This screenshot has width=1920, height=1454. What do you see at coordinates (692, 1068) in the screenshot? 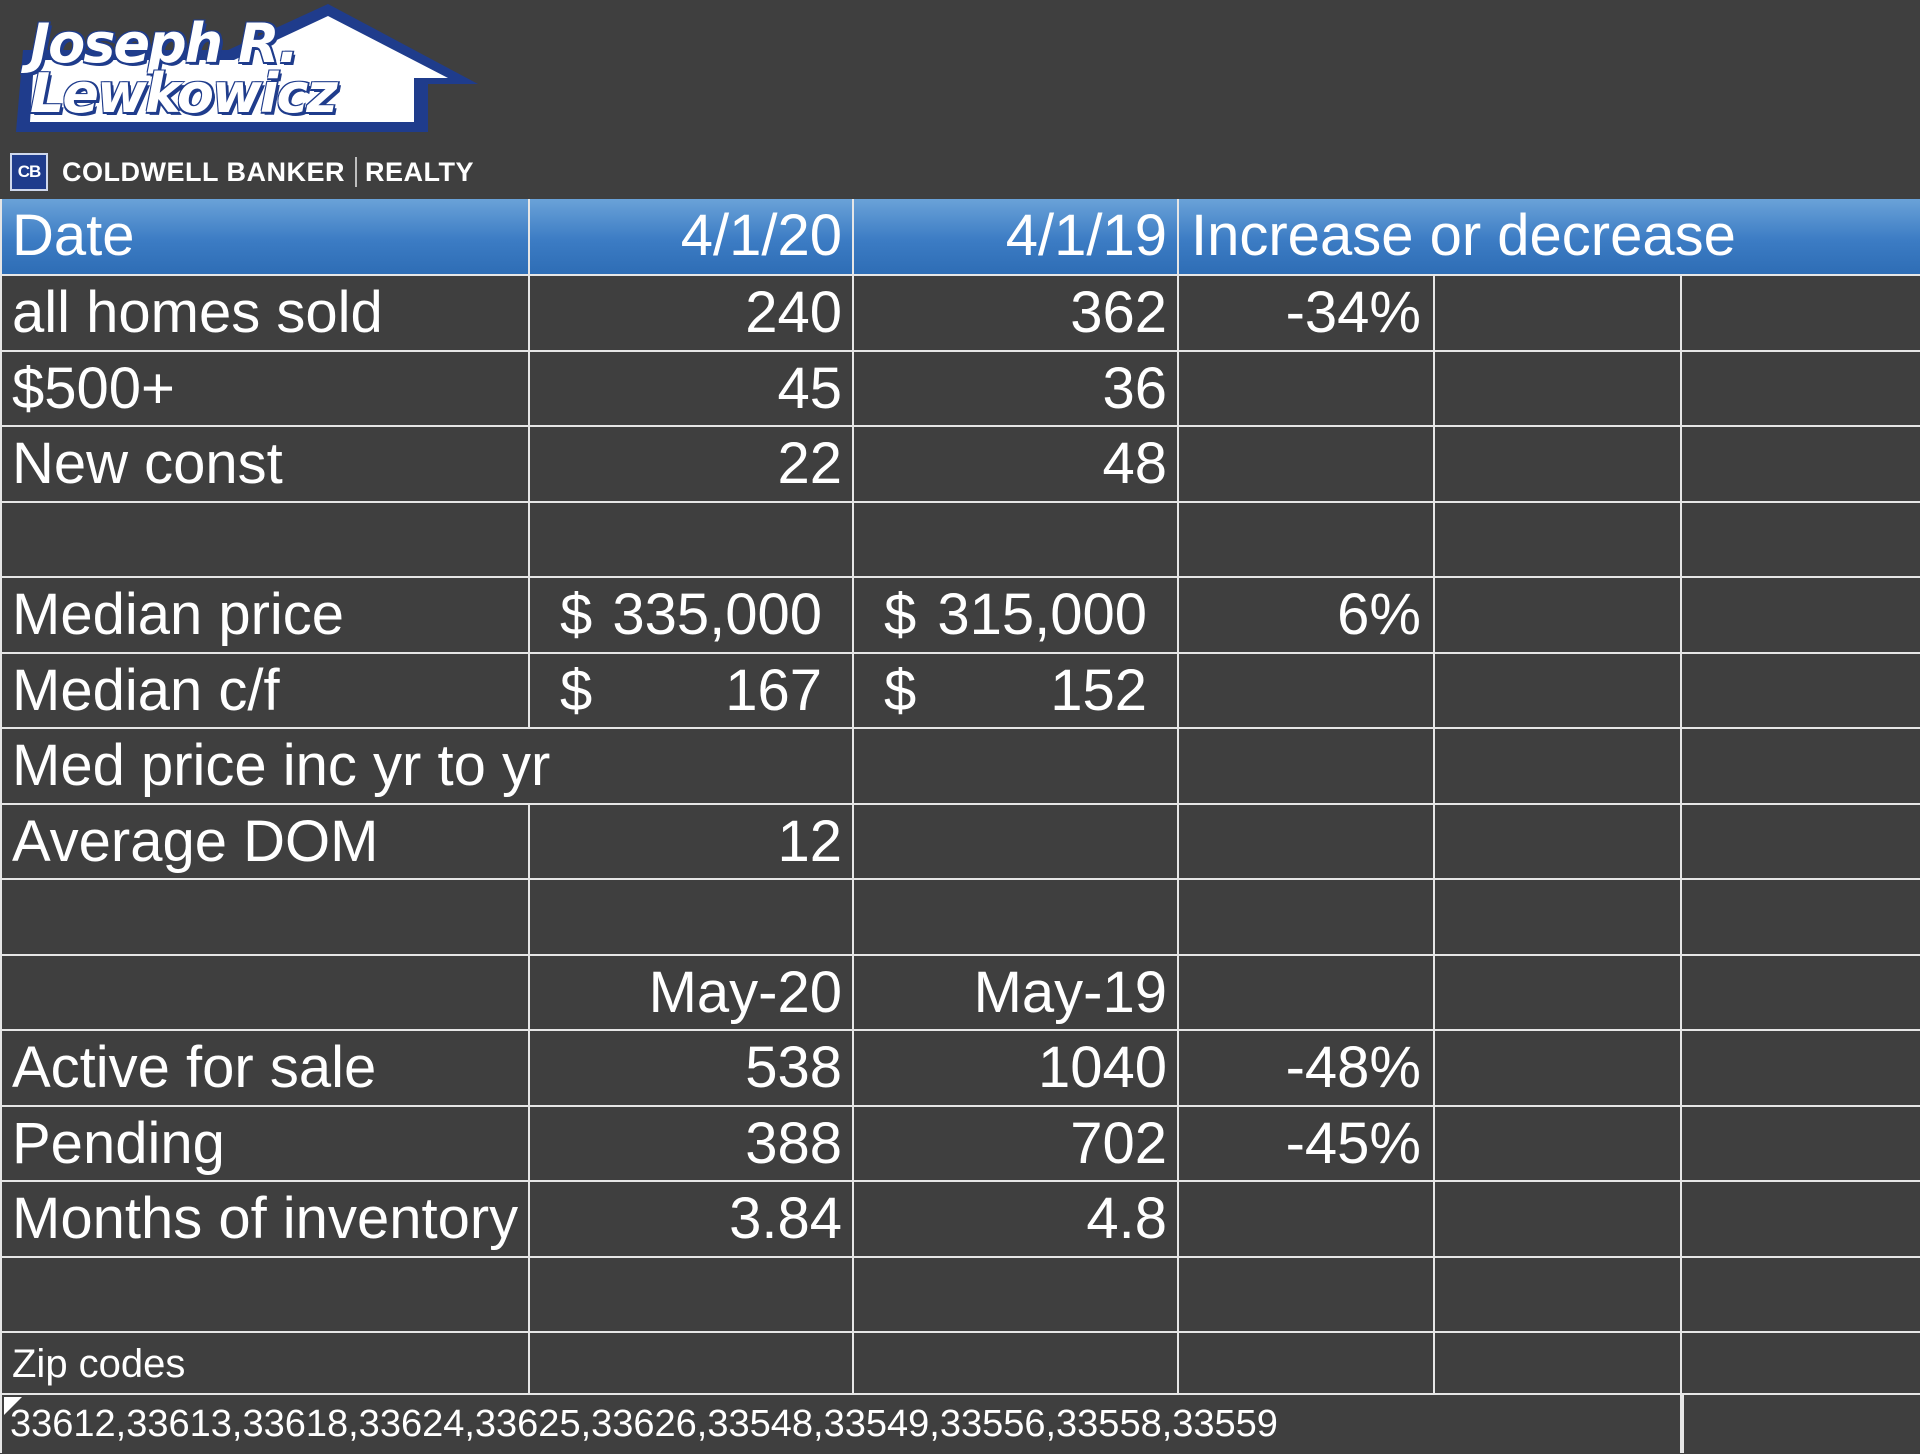
I see `row-value-current: 538` at bounding box center [692, 1068].